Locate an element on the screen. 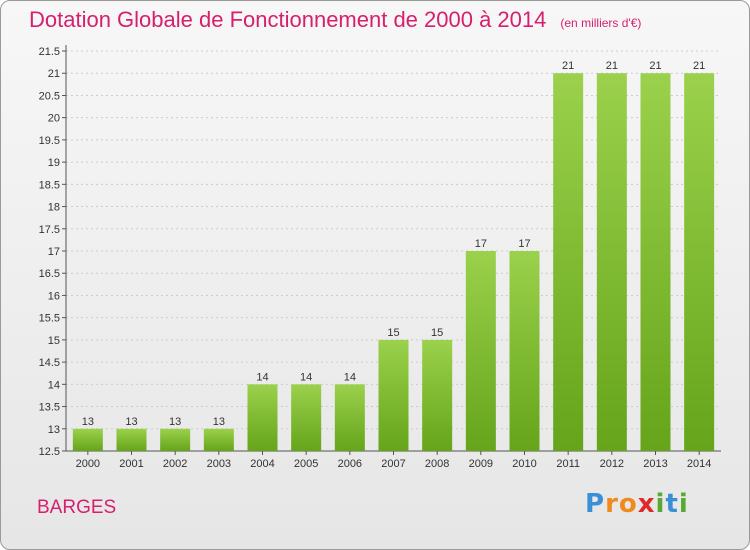  y-tick-label: 17.5 is located at coordinates (49, 230).